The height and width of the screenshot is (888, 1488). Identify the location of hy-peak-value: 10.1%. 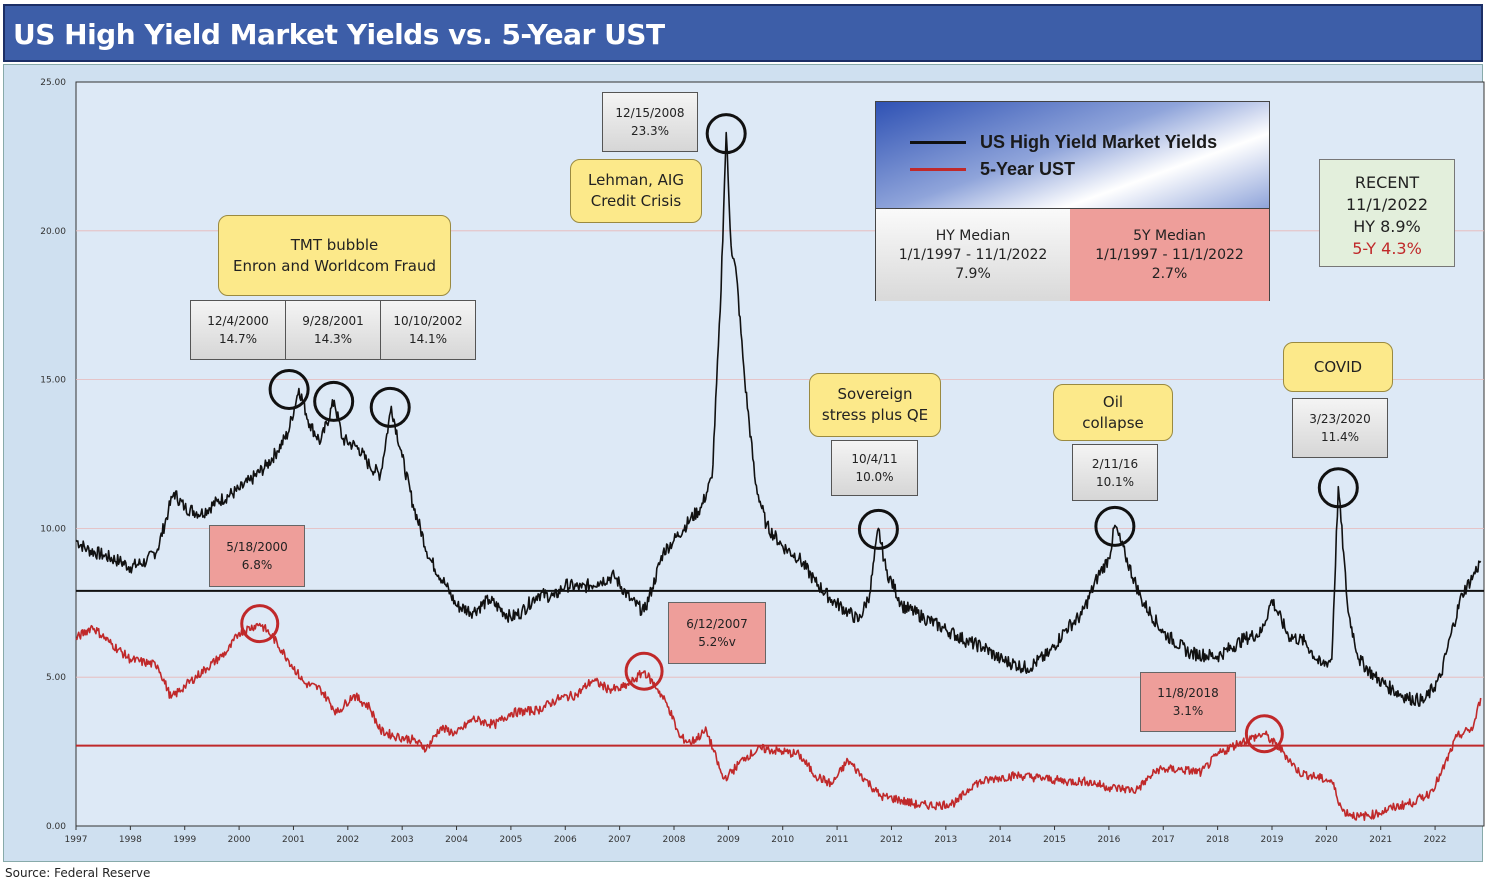
(1115, 481).